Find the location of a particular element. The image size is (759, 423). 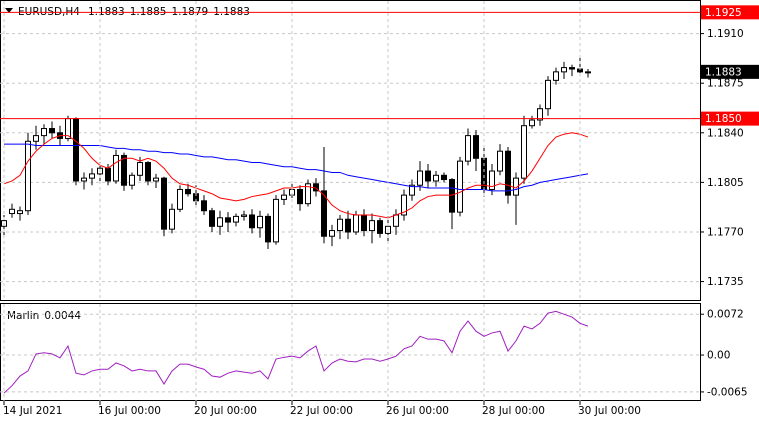

y-tick-label: 1.1770 is located at coordinates (725, 232).